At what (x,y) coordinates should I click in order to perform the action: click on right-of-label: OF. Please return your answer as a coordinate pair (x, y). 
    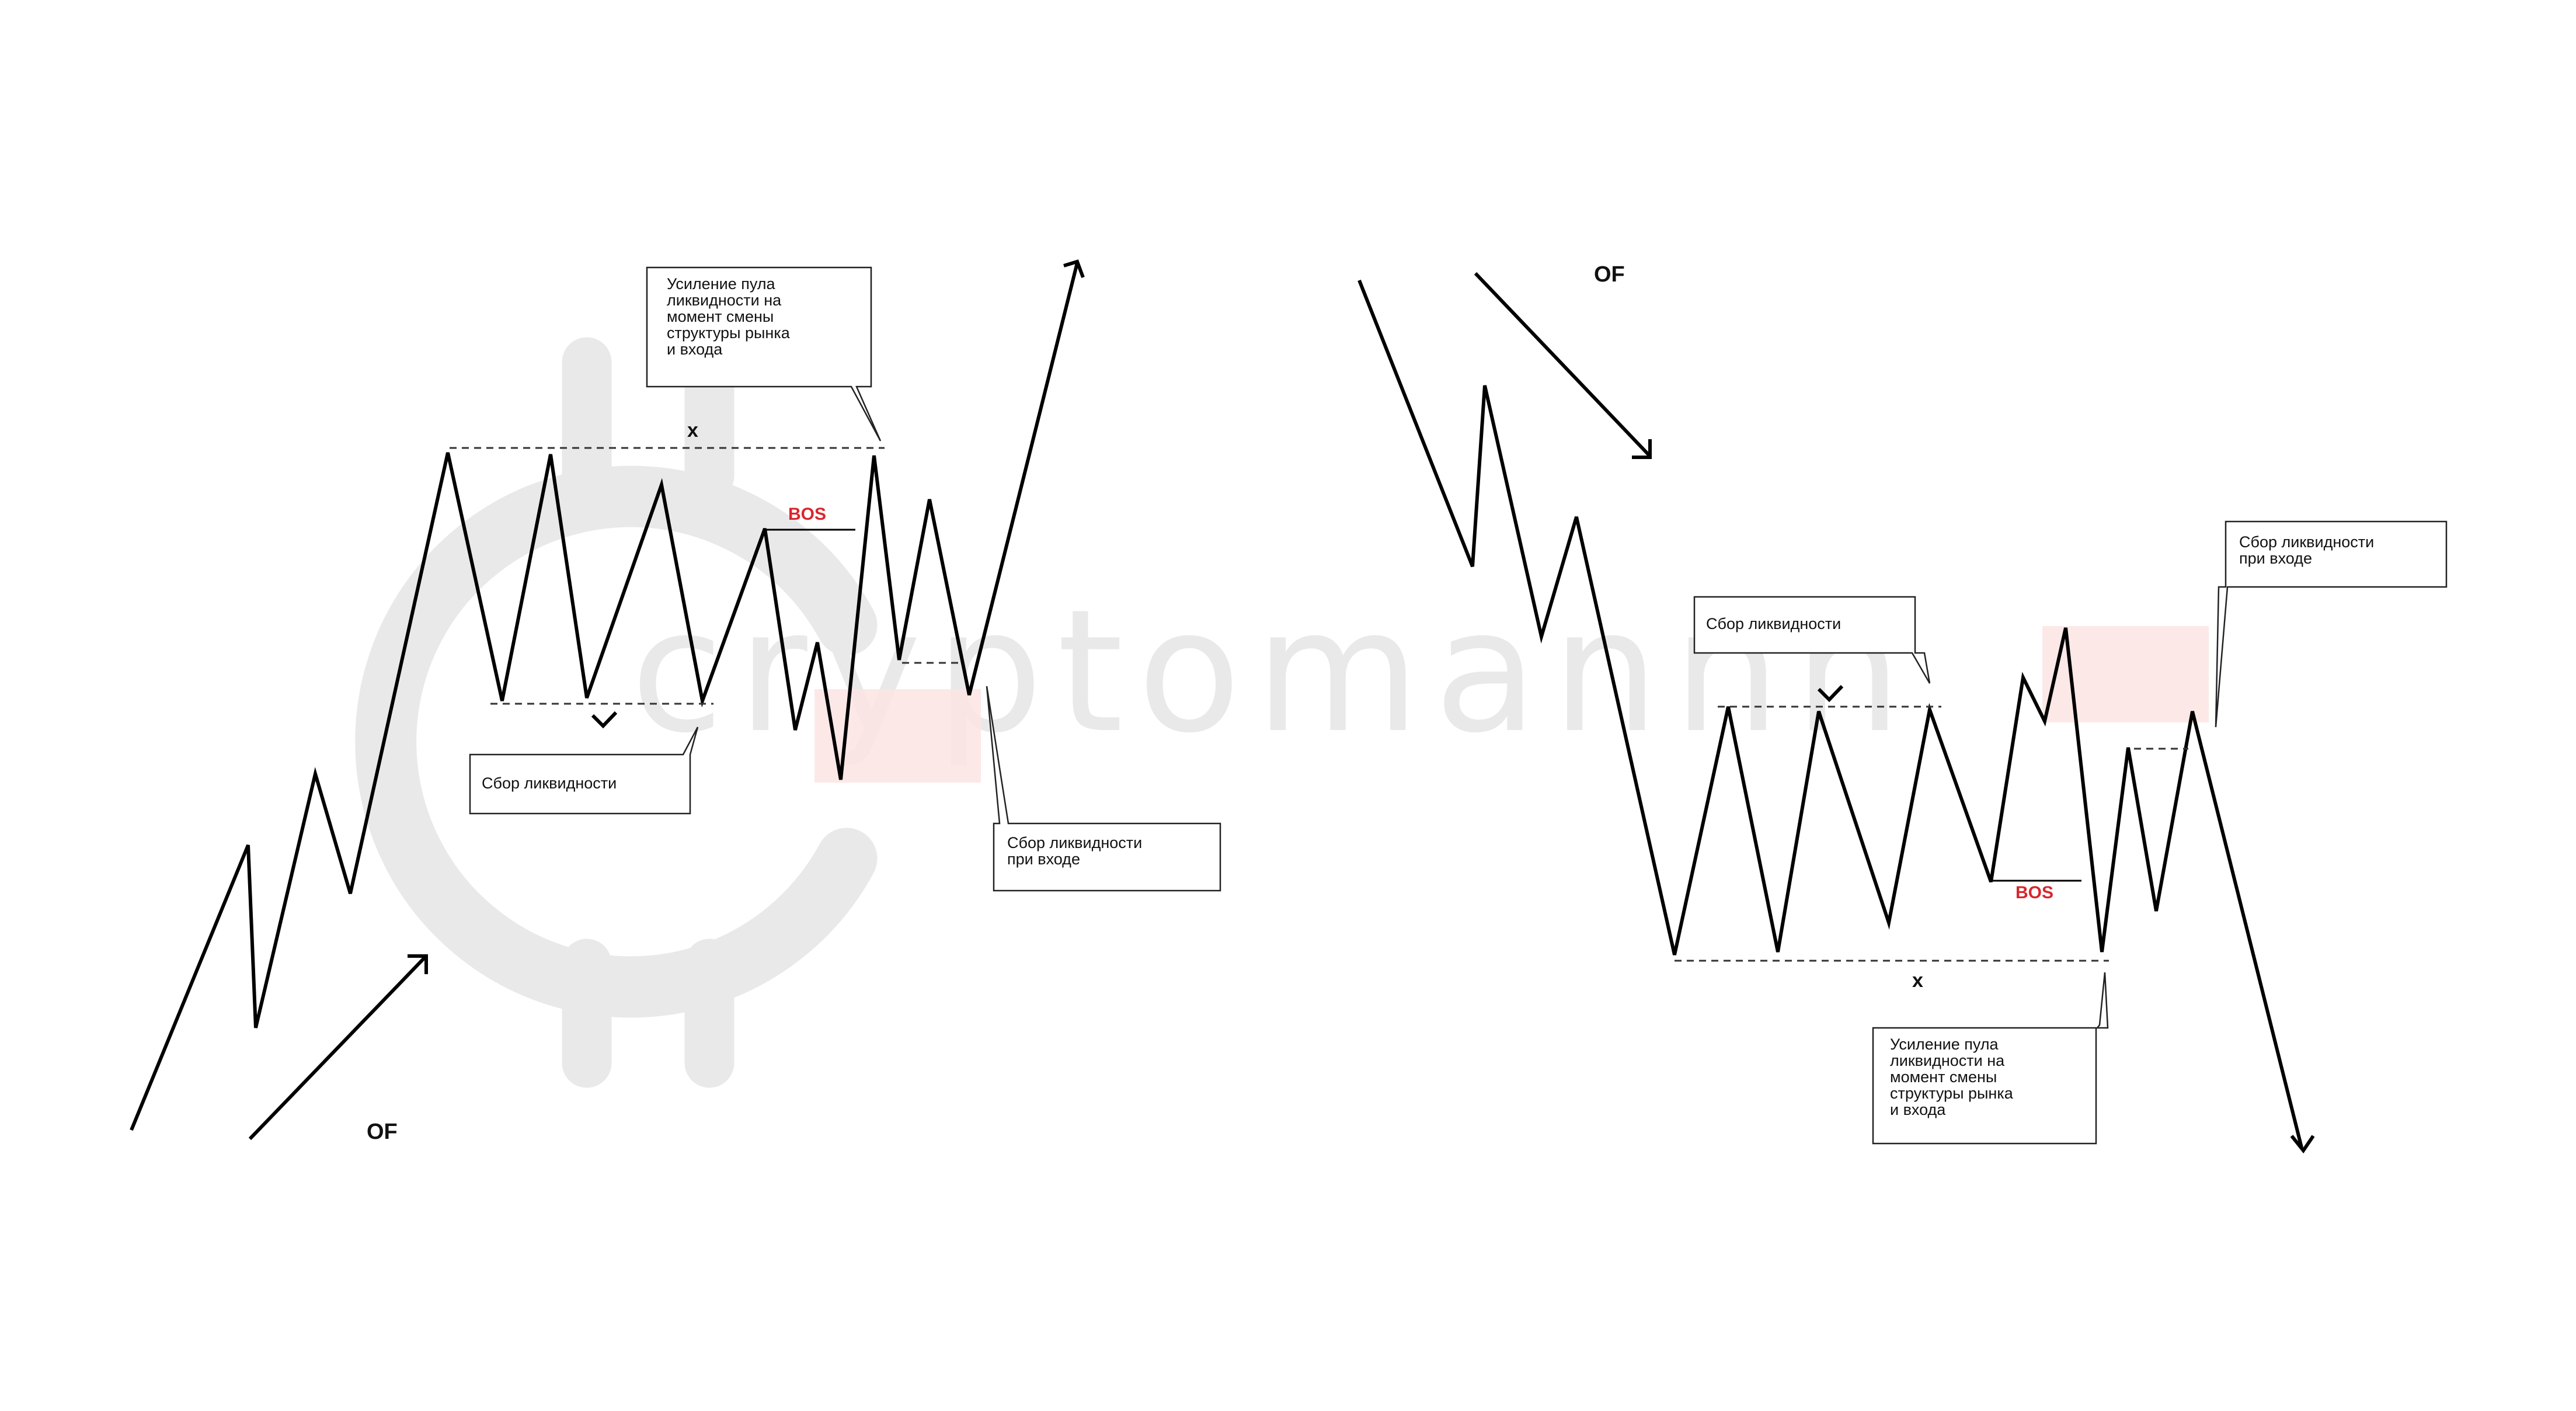
    Looking at the image, I should click on (1609, 274).